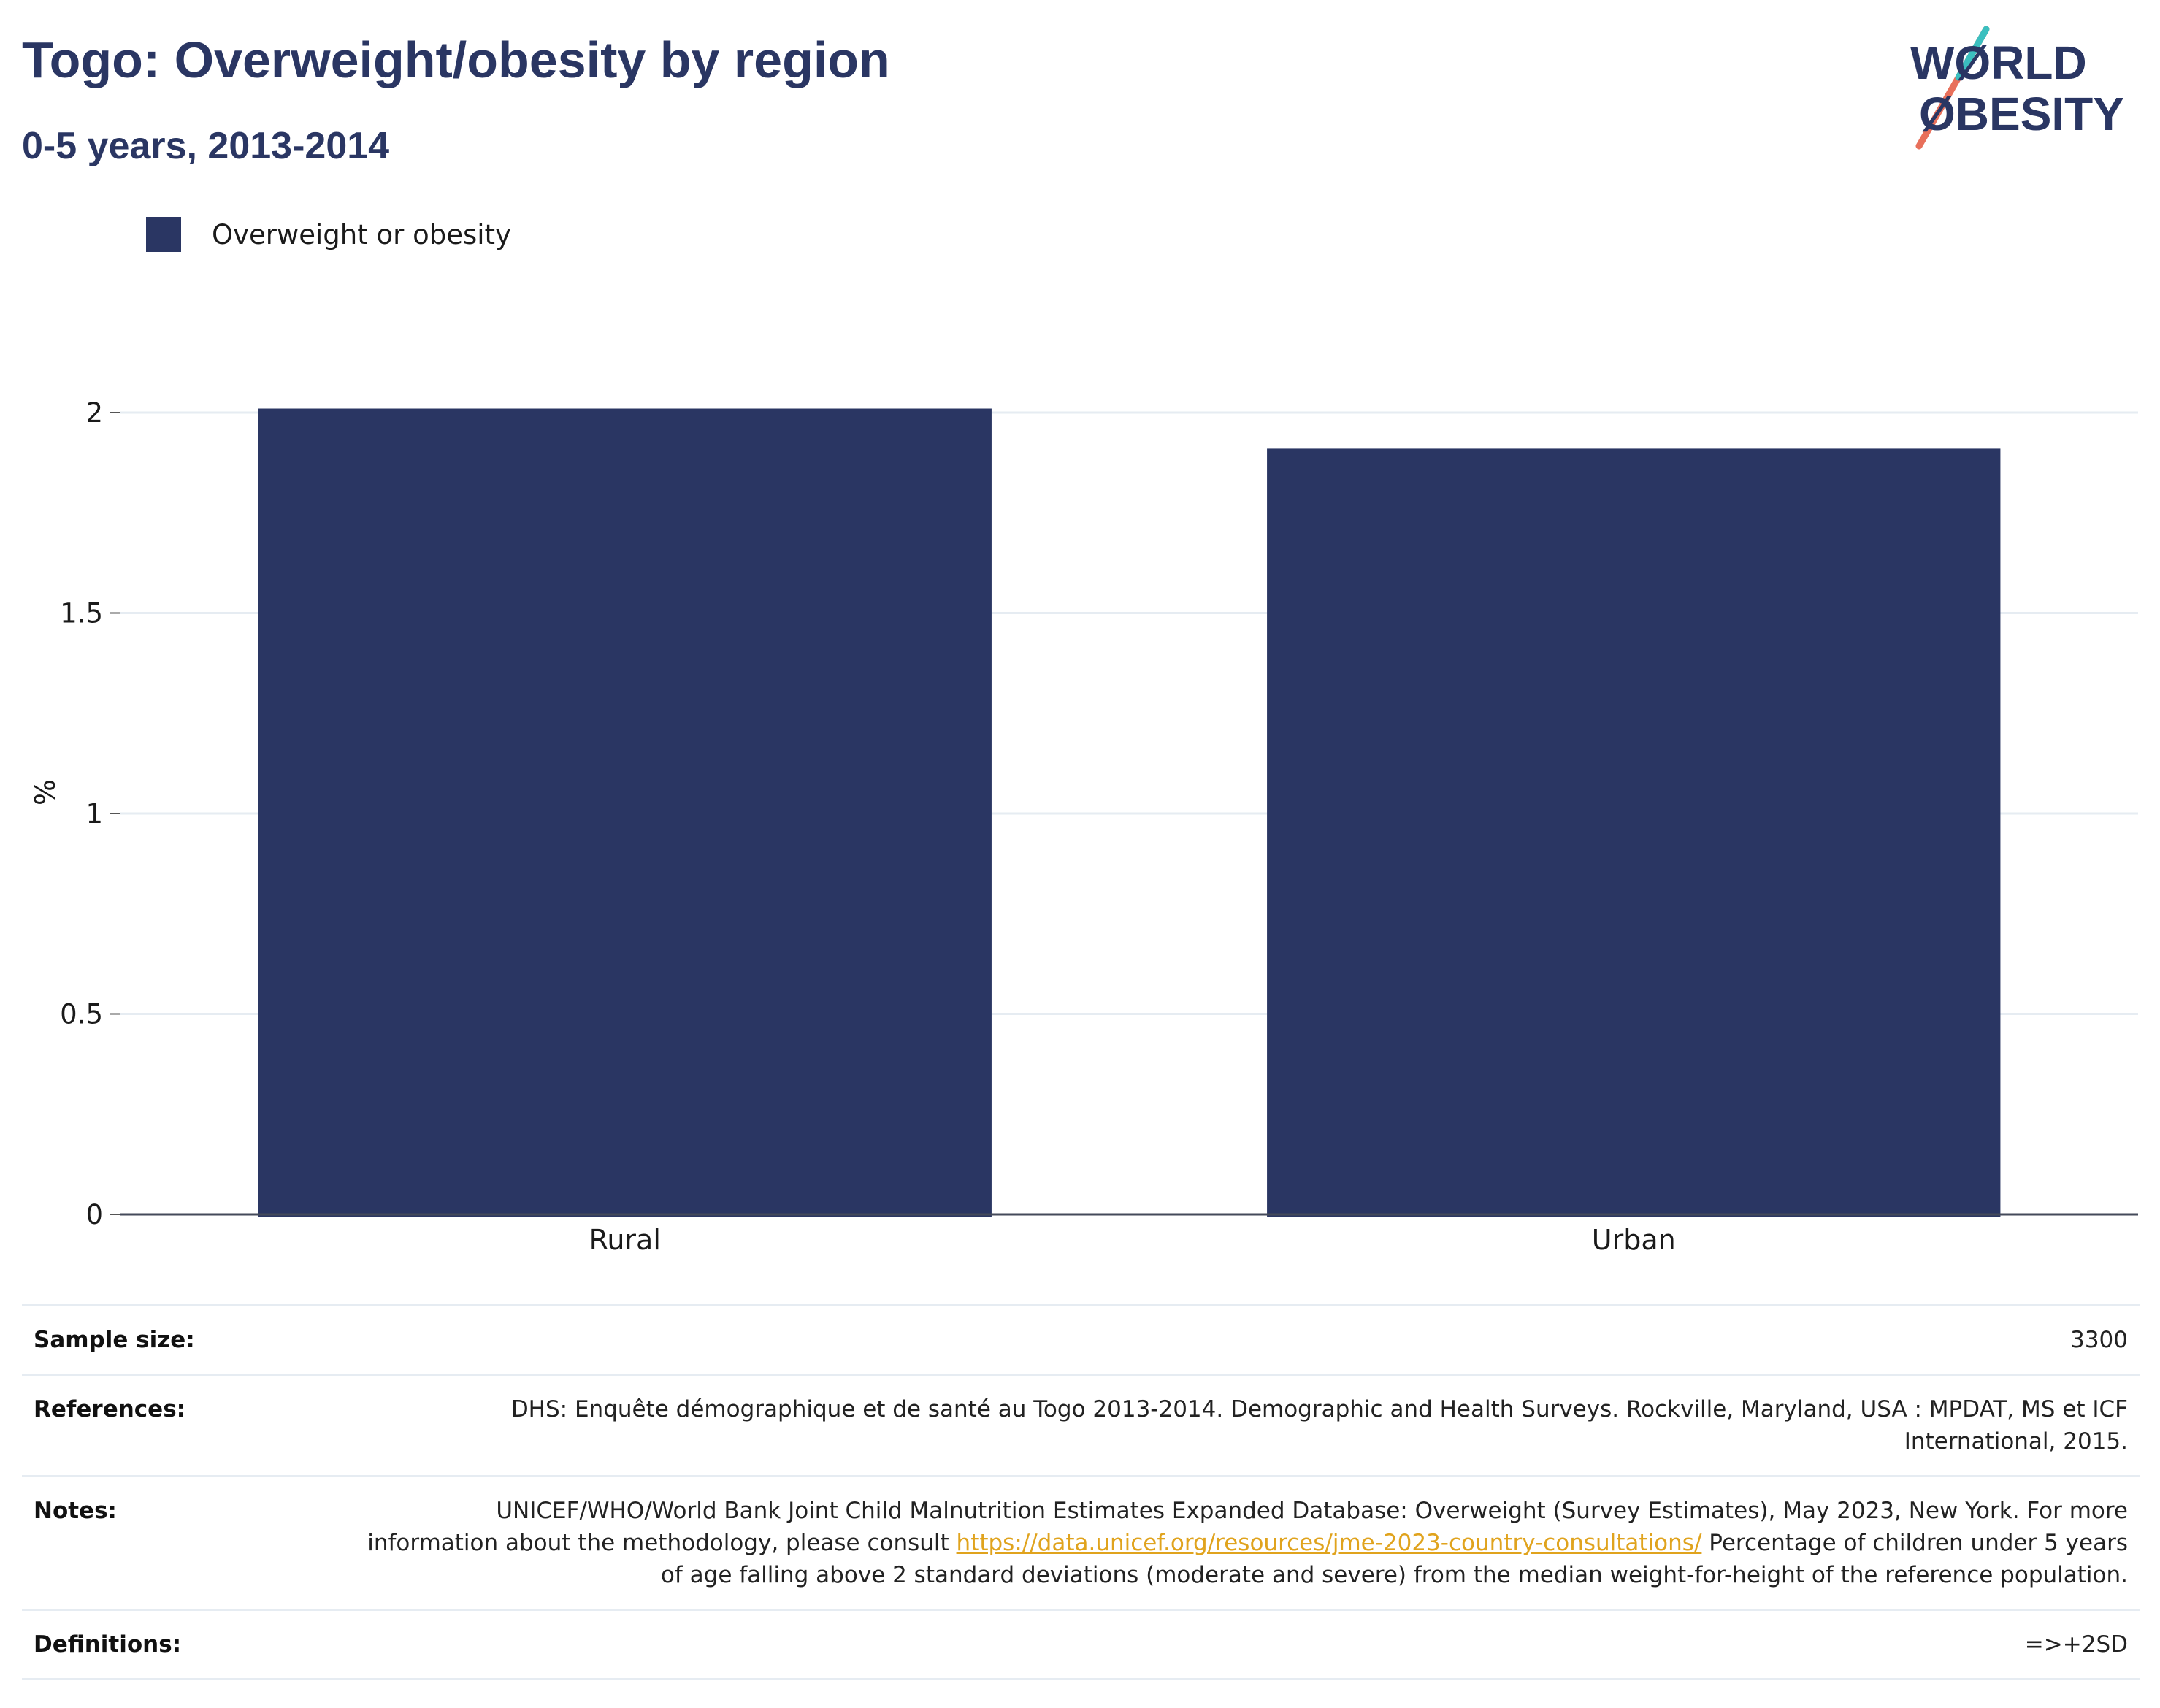 Image resolution: width=2160 pixels, height=1708 pixels. Describe the element at coordinates (625, 1240) in the screenshot. I see `x-tick-label: Rural` at that location.